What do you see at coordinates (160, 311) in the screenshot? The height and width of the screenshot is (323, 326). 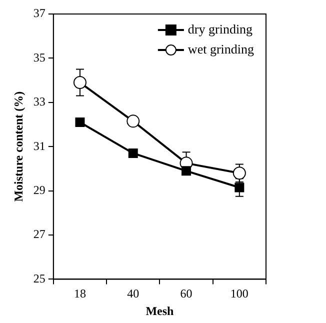 I see `x-axis-title: Mesh` at bounding box center [160, 311].